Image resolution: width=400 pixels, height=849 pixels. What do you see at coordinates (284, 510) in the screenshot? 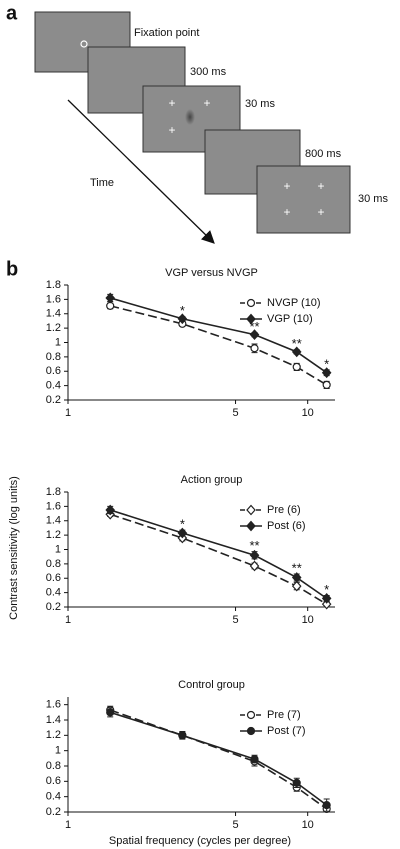
I see `legend-label: Pre (6)` at bounding box center [284, 510].